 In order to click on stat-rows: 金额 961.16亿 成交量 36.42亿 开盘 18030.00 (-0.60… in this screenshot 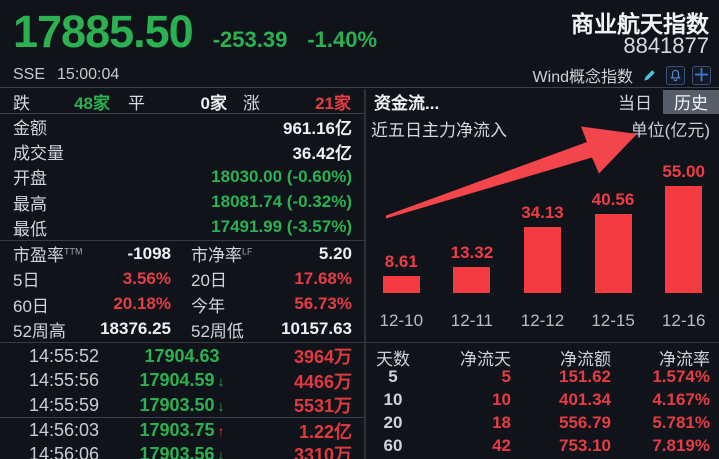, I will do `click(182, 177)`.